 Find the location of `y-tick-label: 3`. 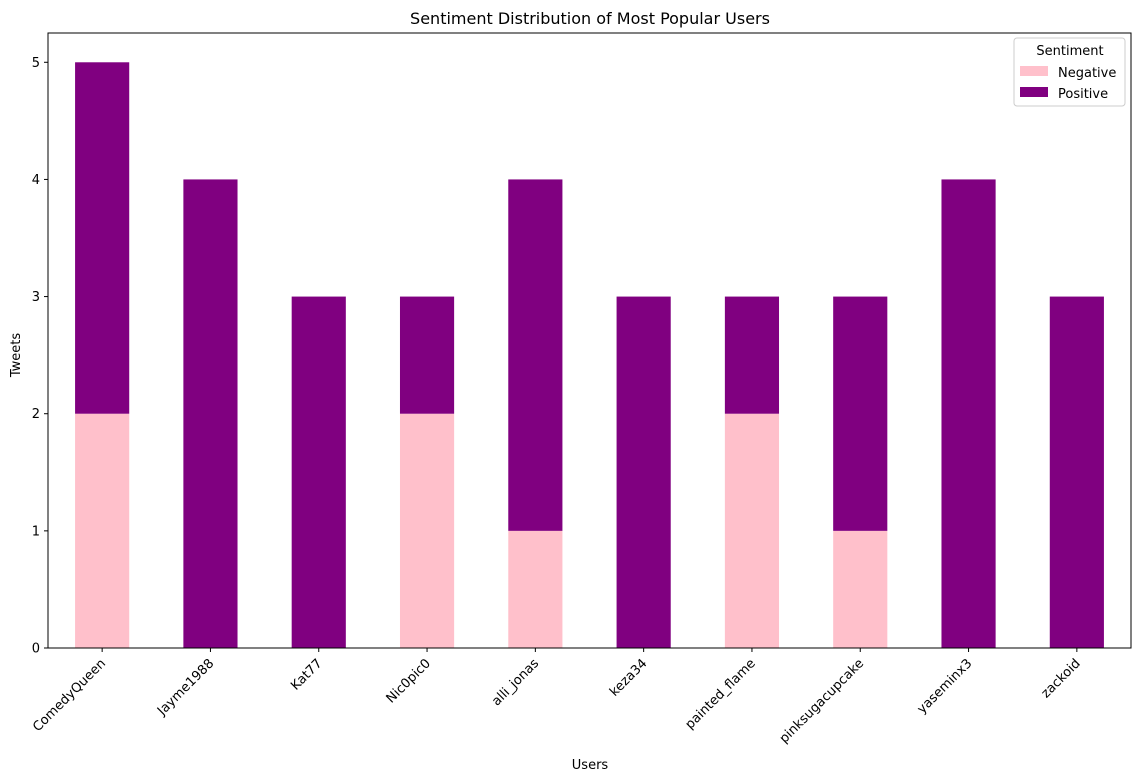

y-tick-label: 3 is located at coordinates (36, 297).